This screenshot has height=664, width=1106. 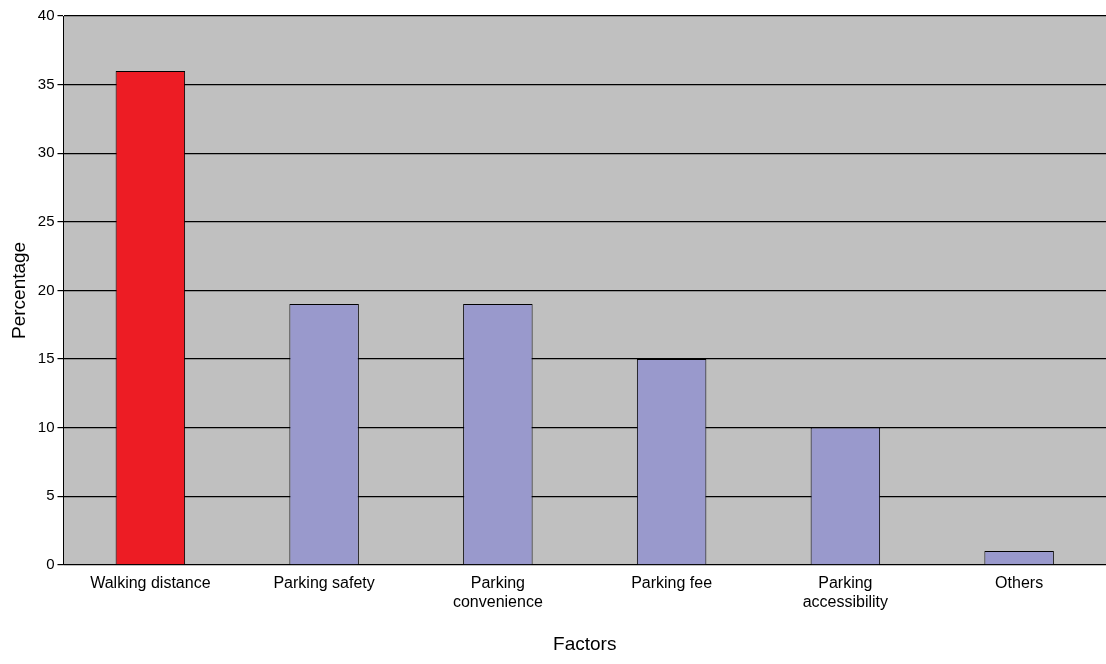 What do you see at coordinates (585, 643) in the screenshot?
I see `x-axis-title: Factors` at bounding box center [585, 643].